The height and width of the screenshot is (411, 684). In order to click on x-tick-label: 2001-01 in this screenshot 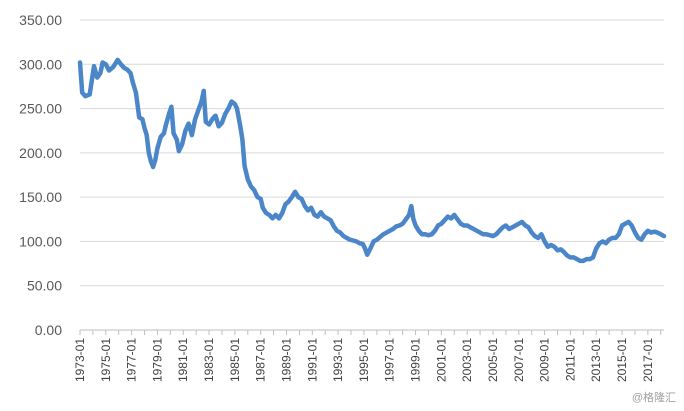, I will do `click(441, 360)`.